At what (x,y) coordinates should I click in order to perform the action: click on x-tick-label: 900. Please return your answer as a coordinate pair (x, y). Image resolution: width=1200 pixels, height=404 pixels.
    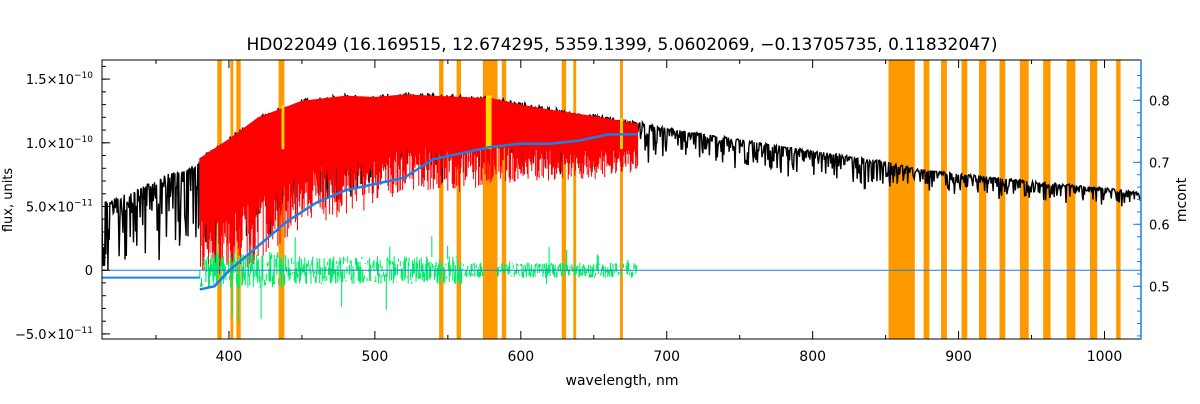
    Looking at the image, I should click on (958, 357).